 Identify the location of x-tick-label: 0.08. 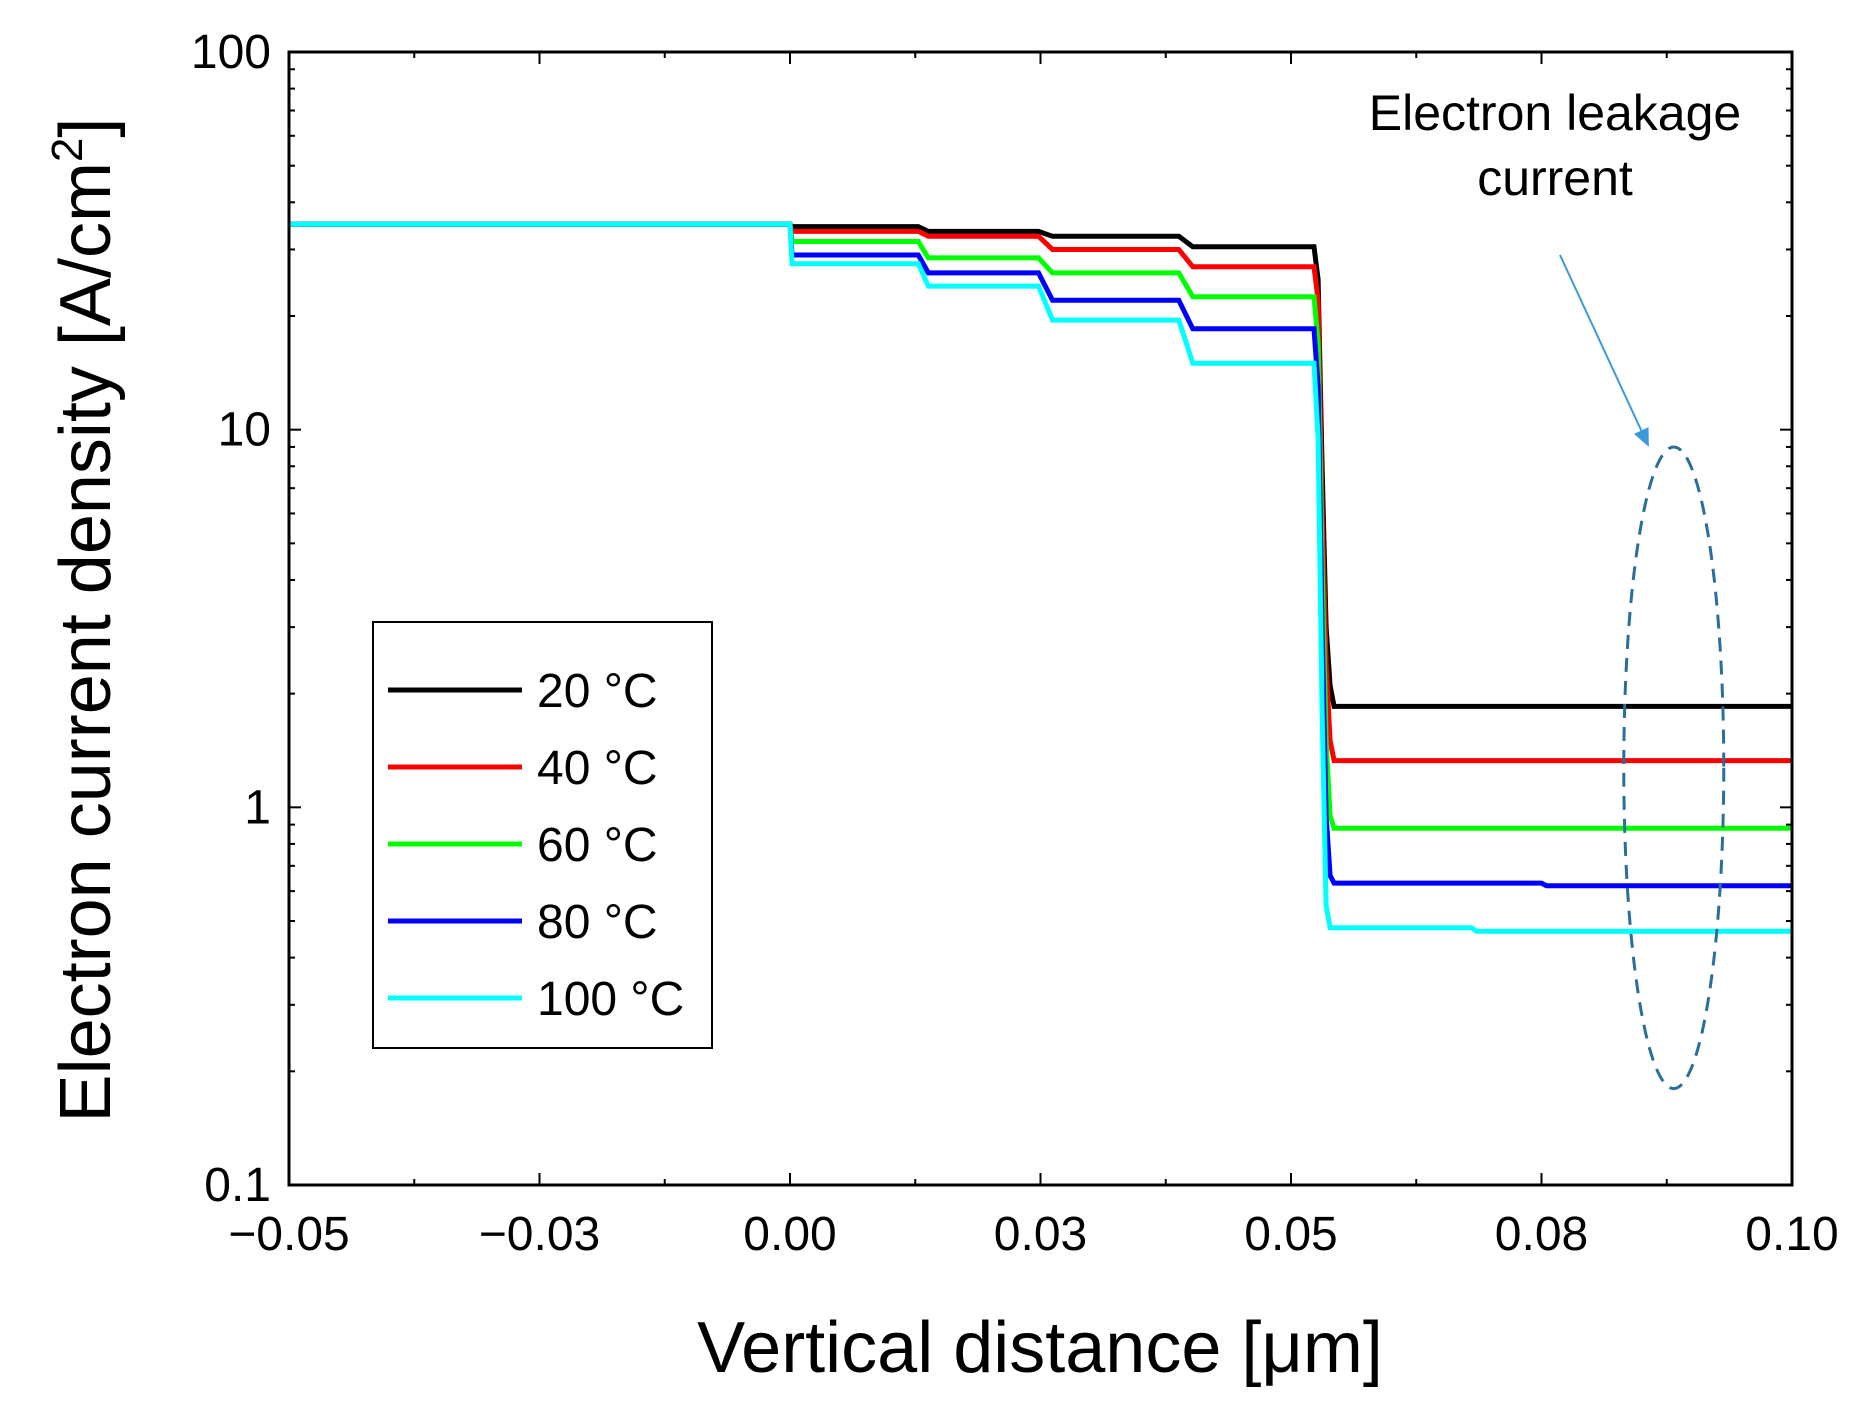
(1541, 1234).